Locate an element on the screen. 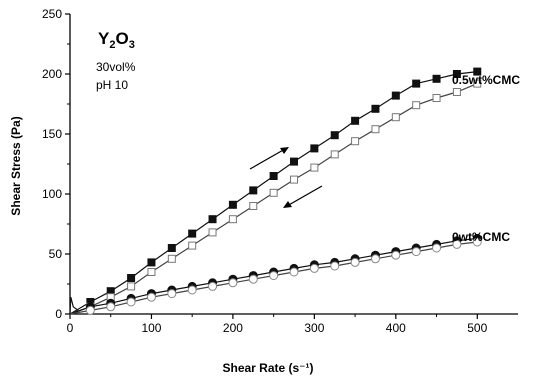 This screenshot has width=534, height=388. x-tick-label: 500 is located at coordinates (477, 328).